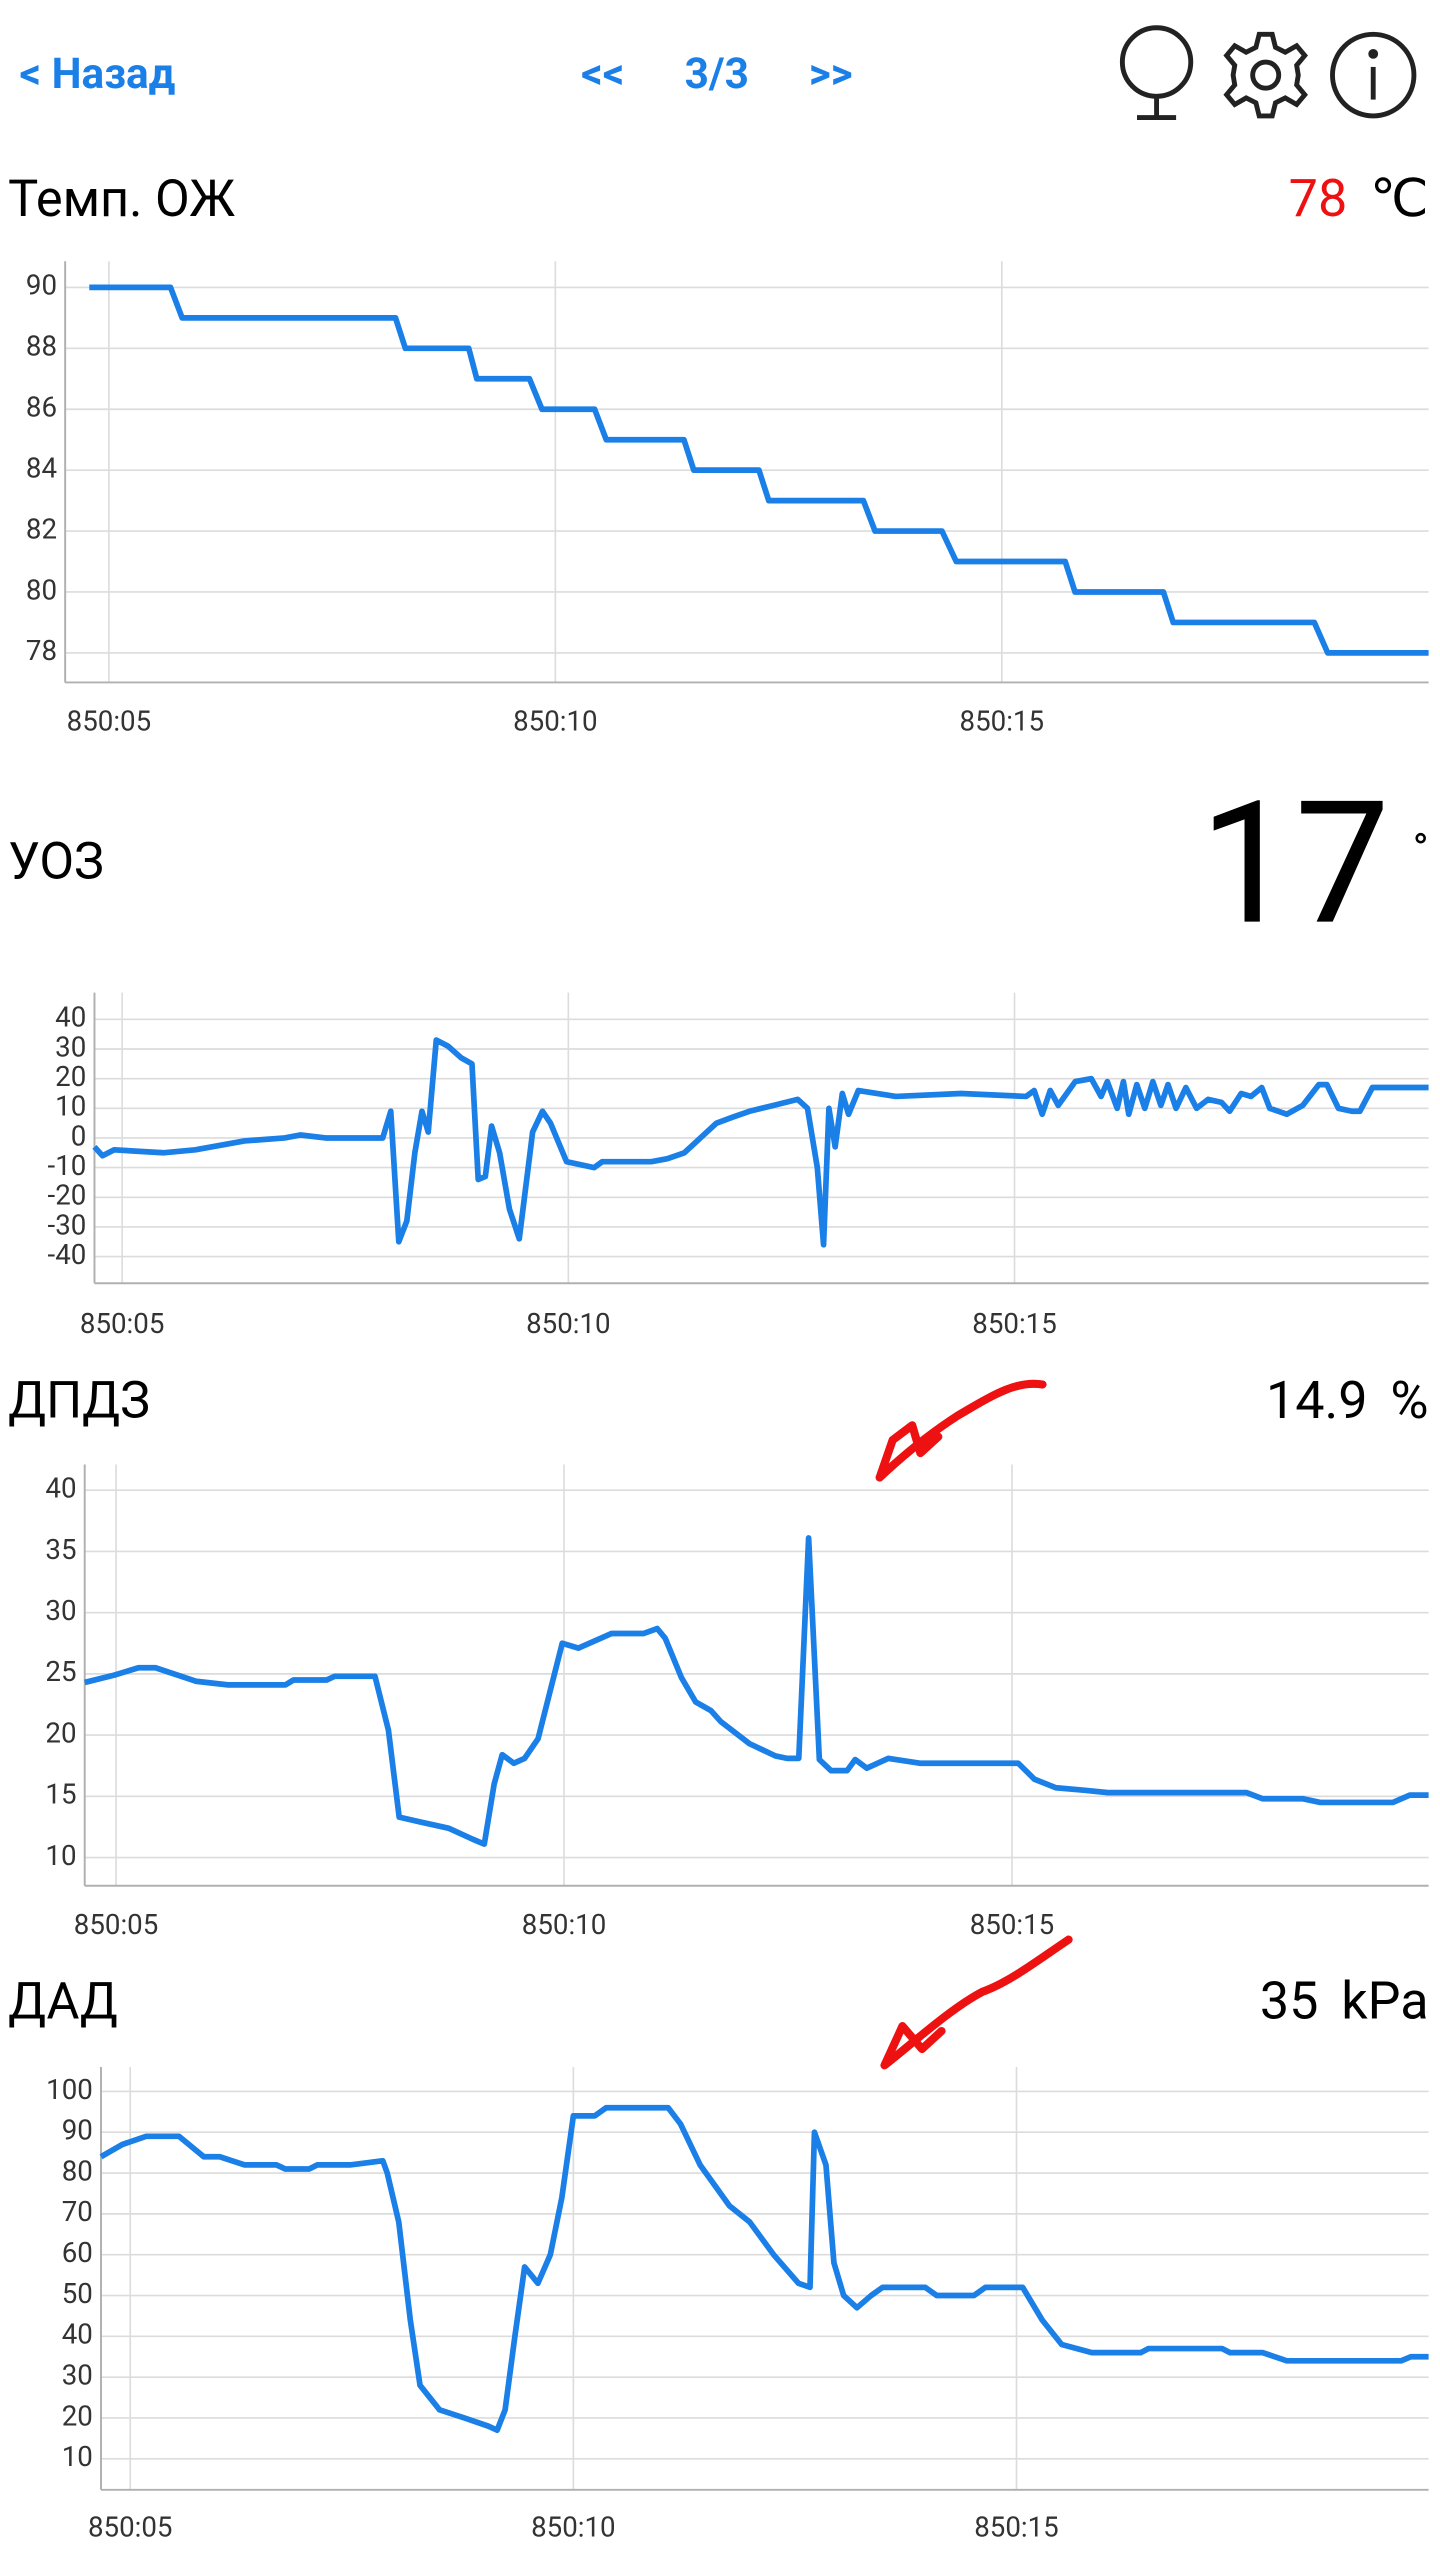  I want to click on y-tick-label: 35, so click(60, 1549).